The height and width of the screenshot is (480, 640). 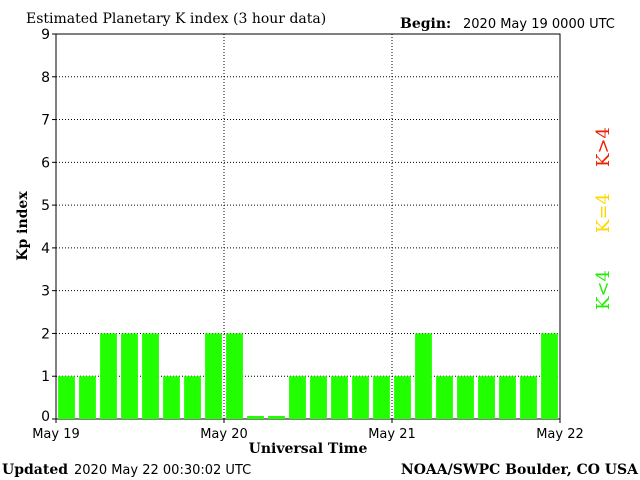 What do you see at coordinates (56, 434) in the screenshot?
I see `x-tick-label-0: May 19` at bounding box center [56, 434].